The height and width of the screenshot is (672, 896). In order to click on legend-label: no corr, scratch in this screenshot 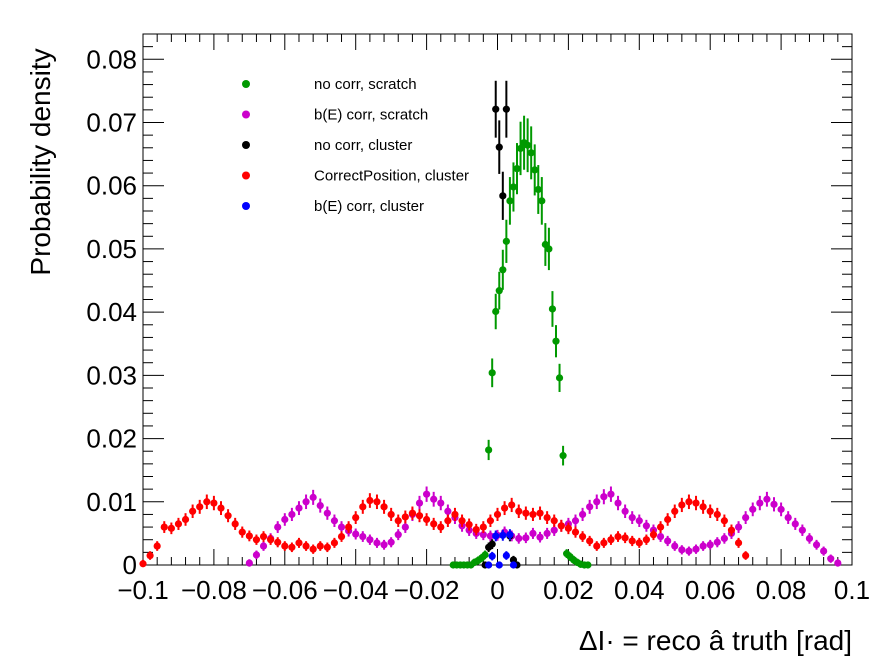, I will do `click(365, 84)`.